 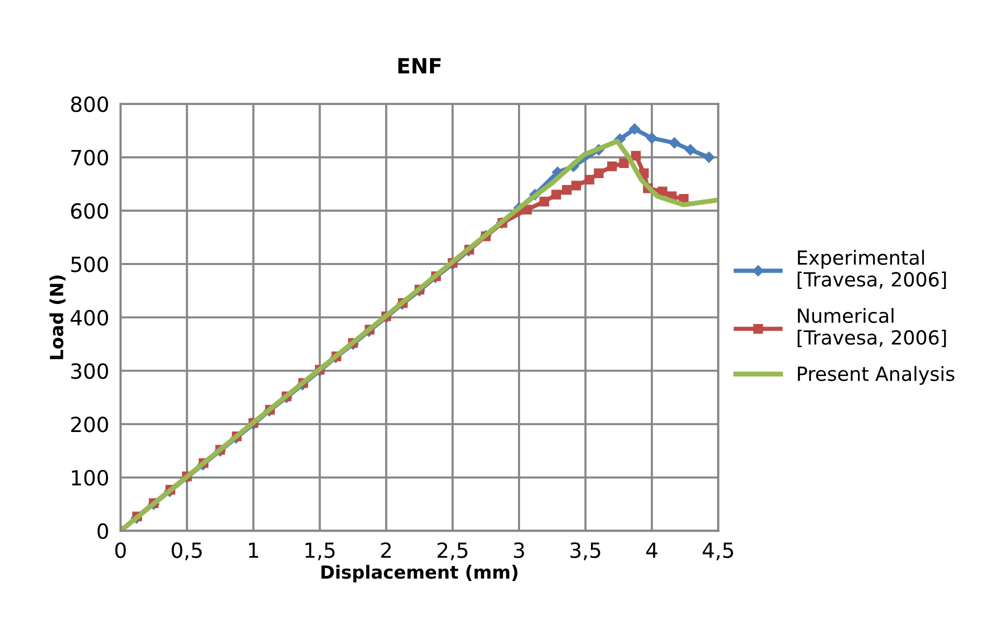 What do you see at coordinates (419, 573) in the screenshot?
I see `x-axis-title: Displacement (mm)` at bounding box center [419, 573].